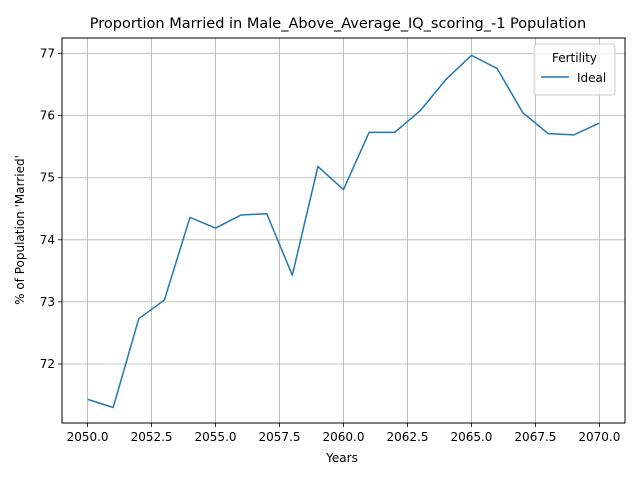  Describe the element at coordinates (47, 364) in the screenshot. I see `y-tick-label: 72` at that location.